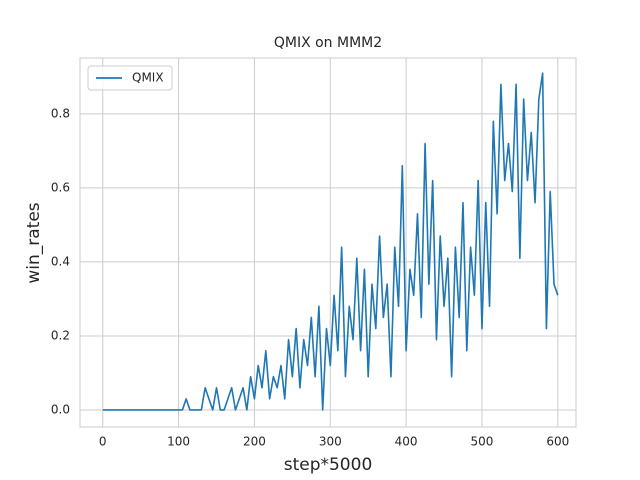 This screenshot has width=640, height=480. I want to click on legend-label: QMIX, so click(148, 78).